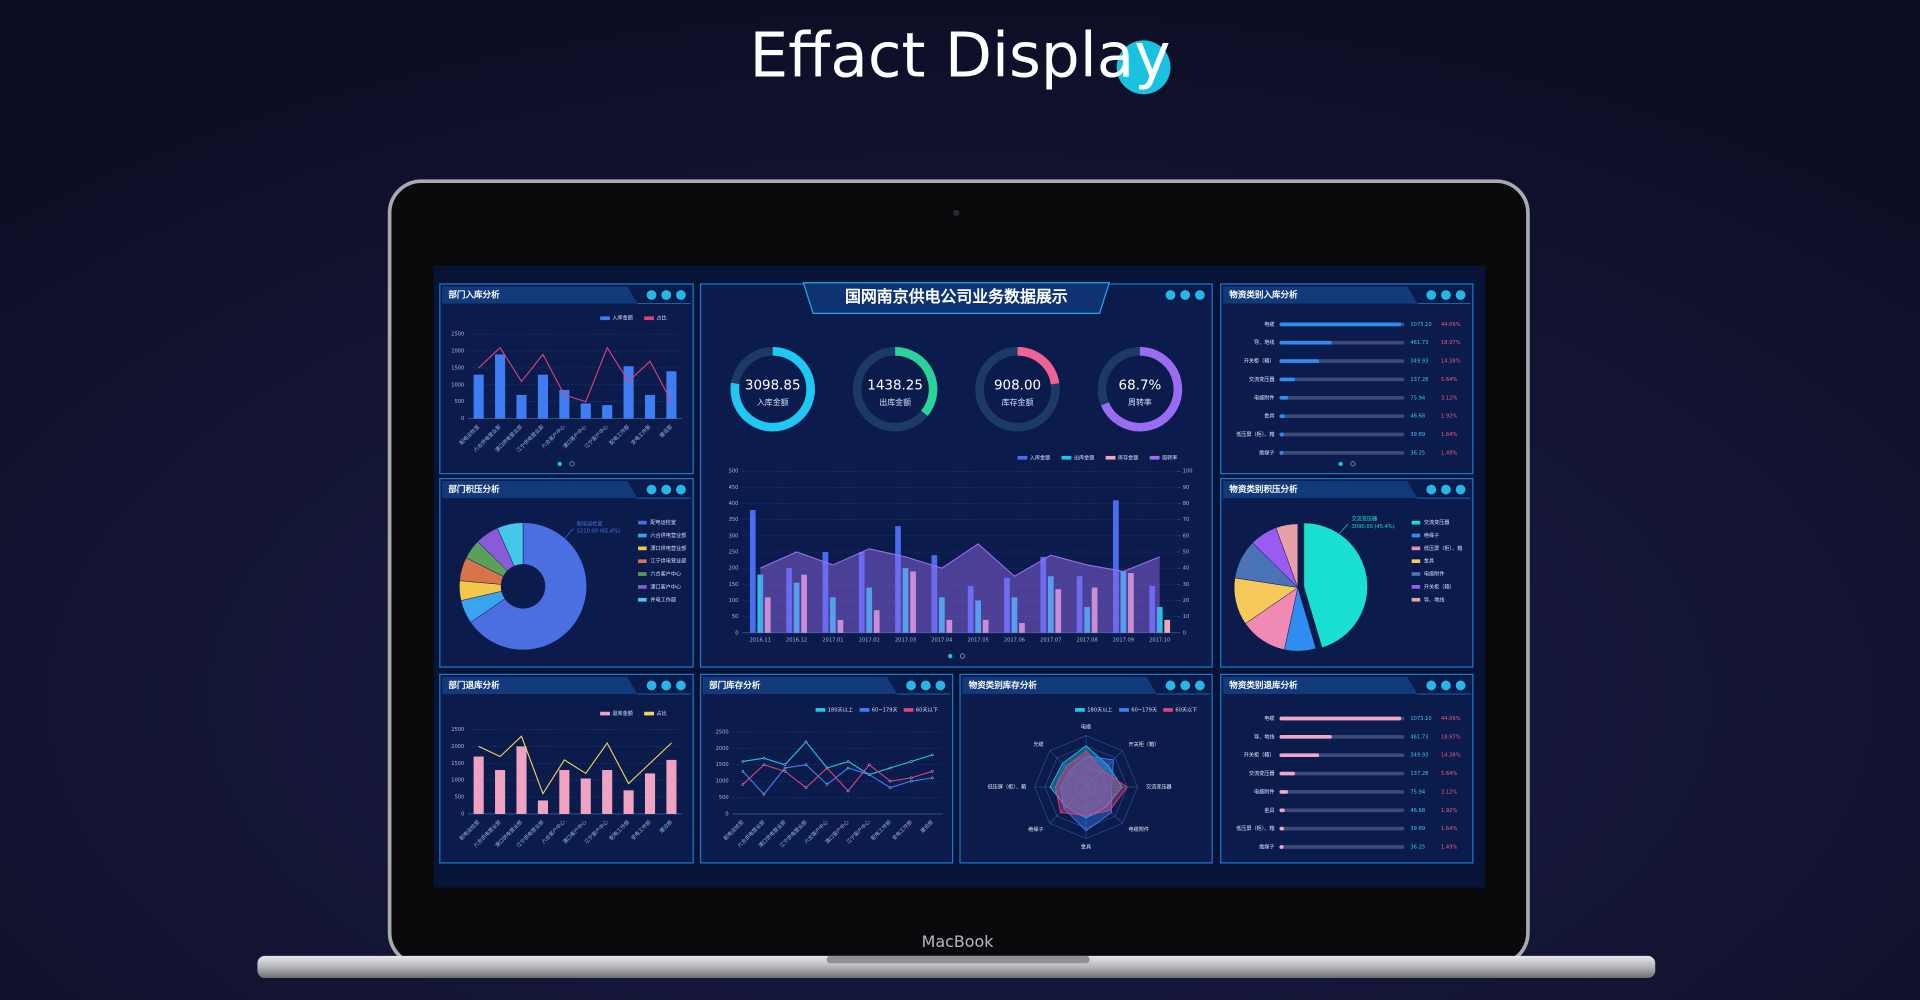 The image size is (1920, 1000). Describe the element at coordinates (1269, 810) in the screenshot. I see `row-label: 金具` at that location.